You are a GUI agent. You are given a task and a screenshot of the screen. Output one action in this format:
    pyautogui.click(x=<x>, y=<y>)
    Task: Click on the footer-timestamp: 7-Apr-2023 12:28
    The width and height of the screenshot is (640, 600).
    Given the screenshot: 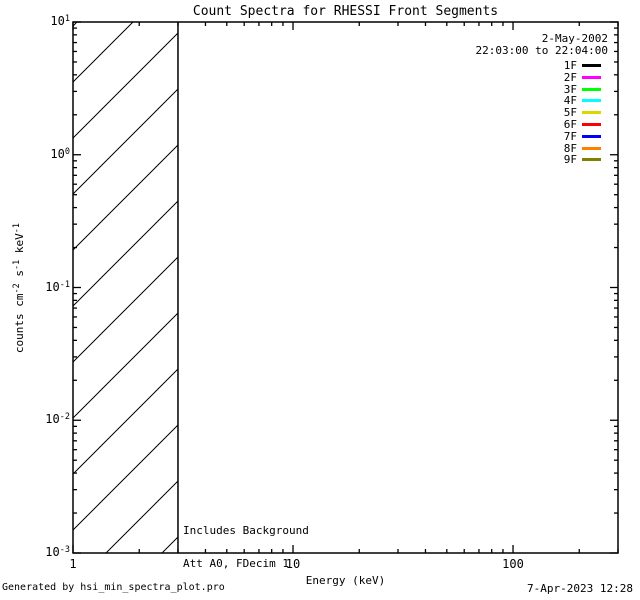 What is the action you would take?
    pyautogui.click(x=580, y=588)
    